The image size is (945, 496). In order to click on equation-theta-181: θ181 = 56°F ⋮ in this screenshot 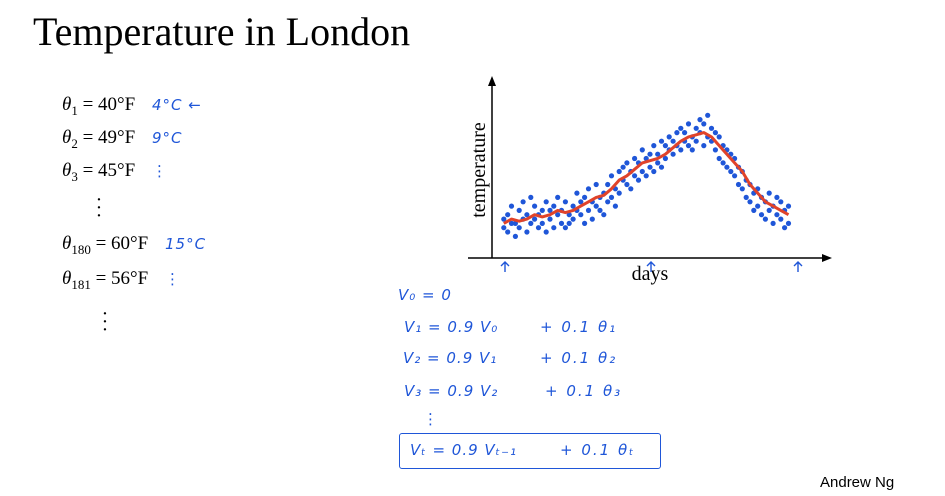, I will do `click(121, 280)`.